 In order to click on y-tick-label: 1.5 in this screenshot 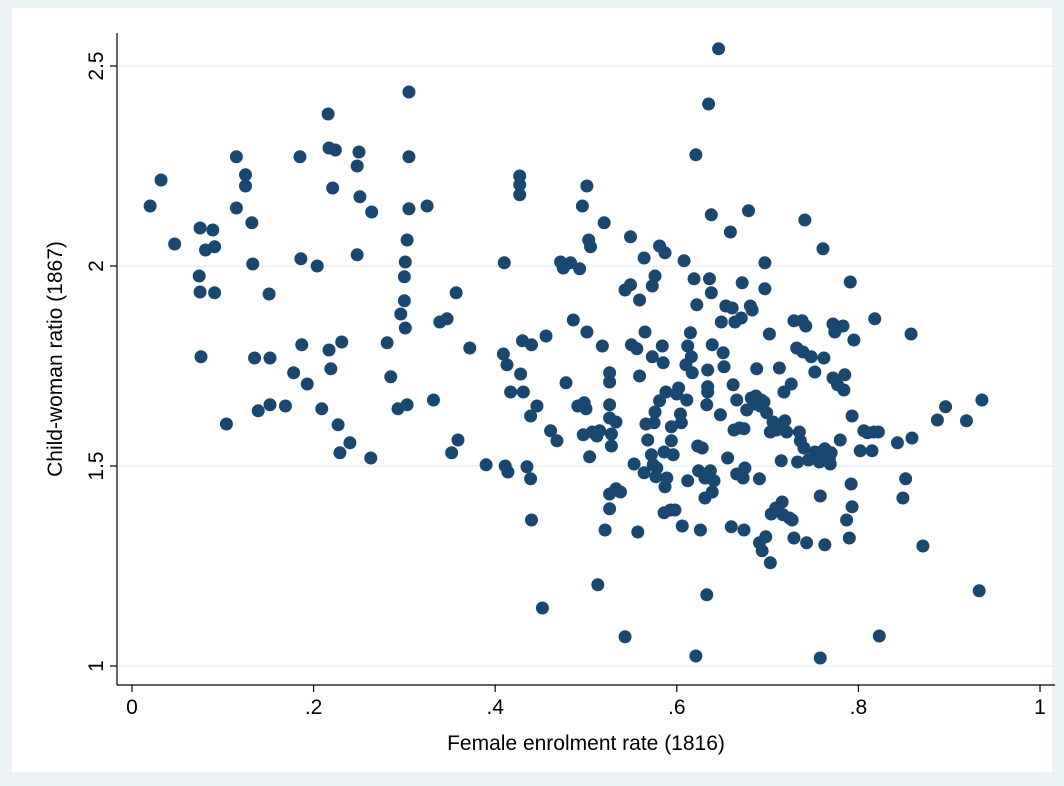, I will do `click(96, 465)`.